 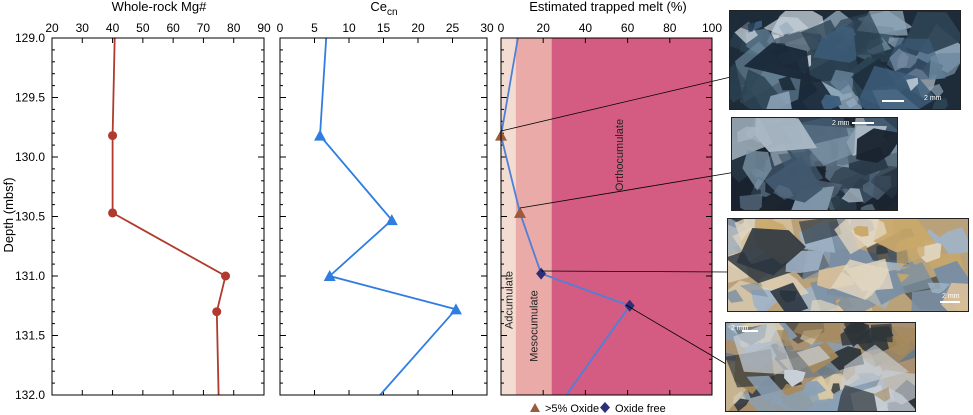 I want to click on mg-number-marks, so click(x=169, y=216).